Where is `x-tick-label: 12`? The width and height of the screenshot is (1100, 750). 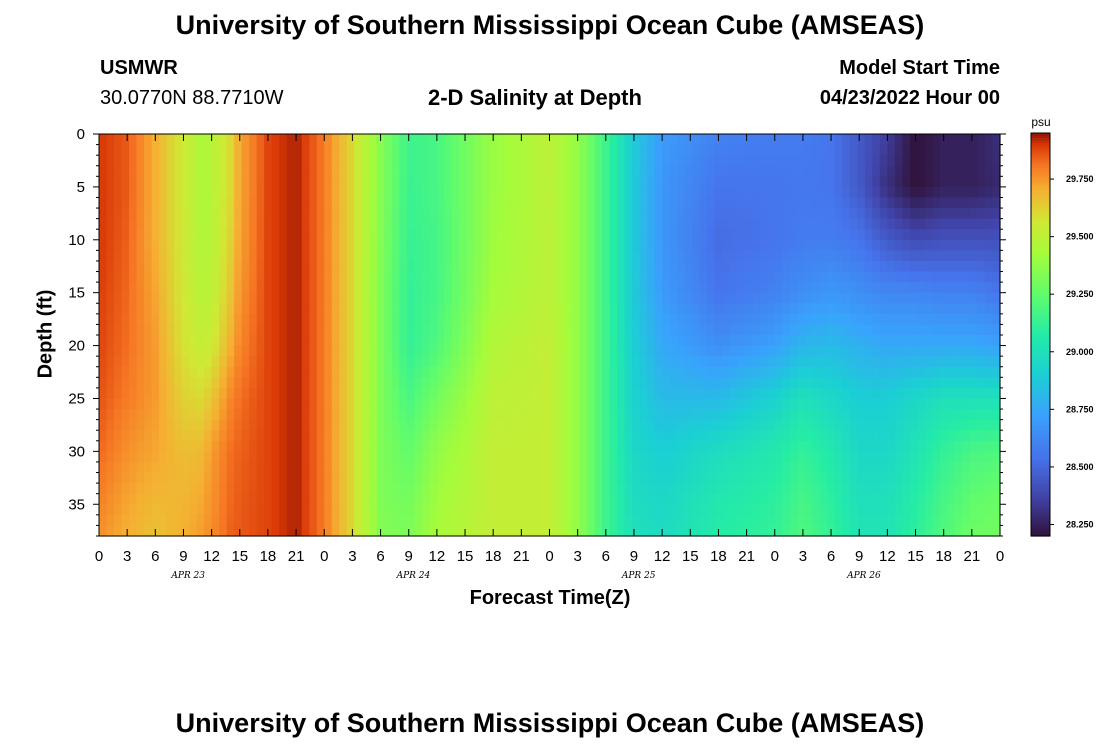
x-tick-label: 12 is located at coordinates (662, 556).